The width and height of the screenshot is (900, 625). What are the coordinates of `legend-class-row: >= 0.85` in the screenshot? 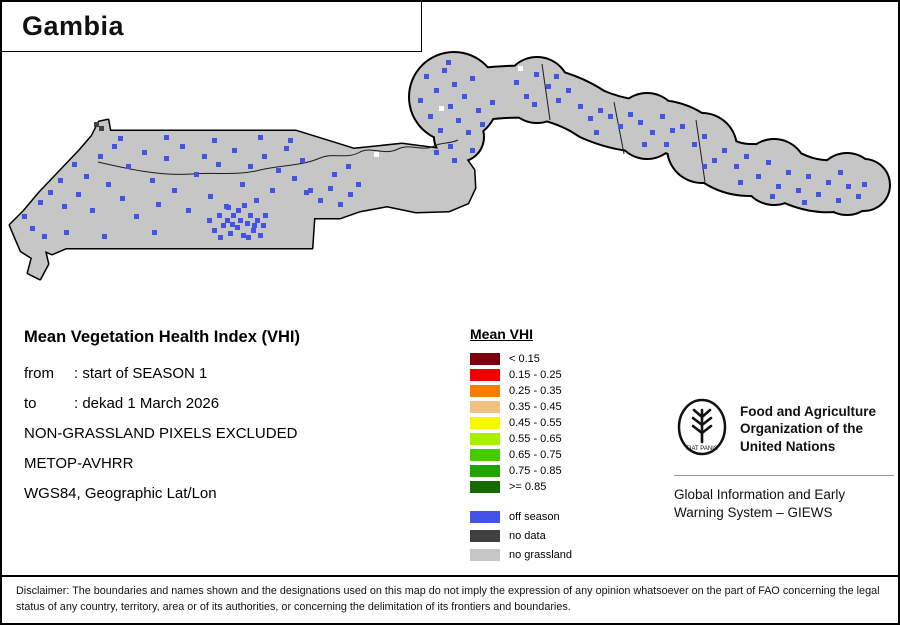 It's located at (521, 487).